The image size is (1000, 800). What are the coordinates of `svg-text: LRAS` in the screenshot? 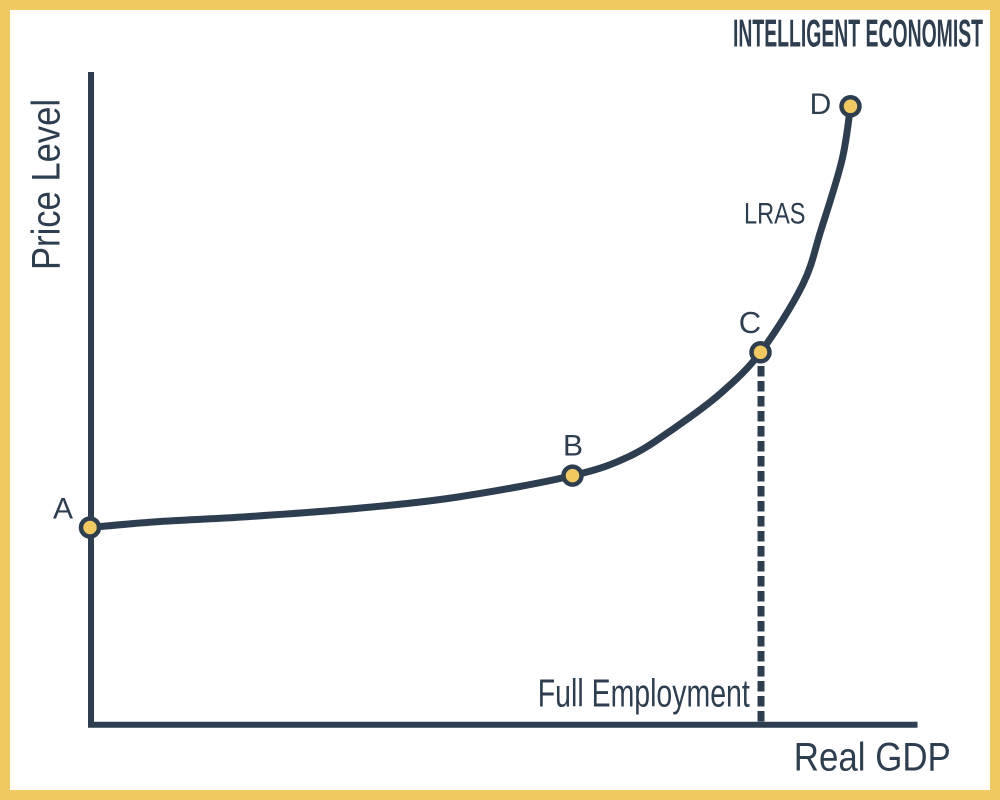 It's located at (775, 214).